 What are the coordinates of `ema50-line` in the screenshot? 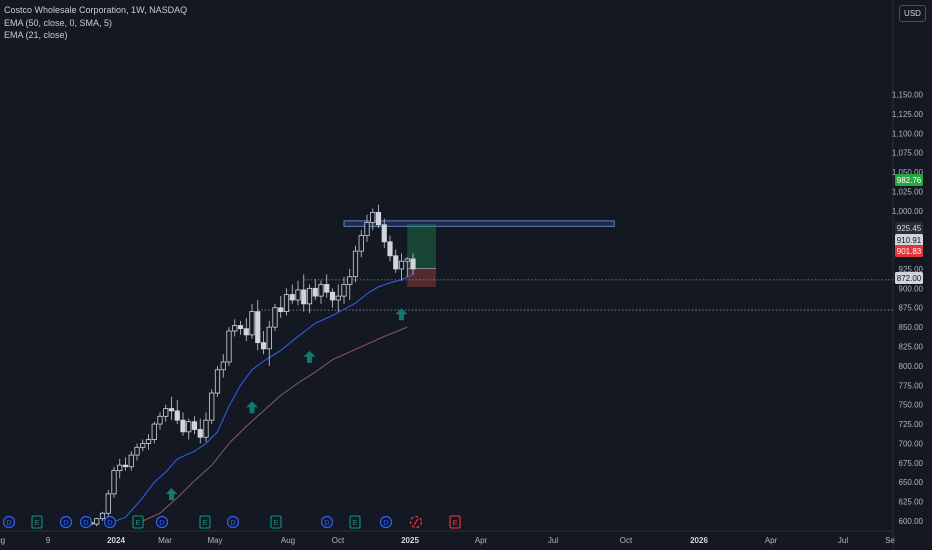 It's located at (275, 424).